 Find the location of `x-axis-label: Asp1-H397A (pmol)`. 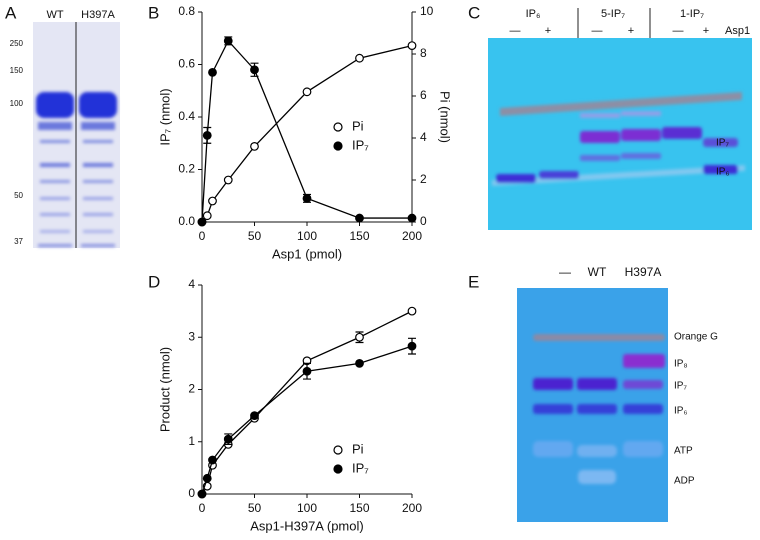

x-axis-label: Asp1-H397A (pmol) is located at coordinates (306, 525).